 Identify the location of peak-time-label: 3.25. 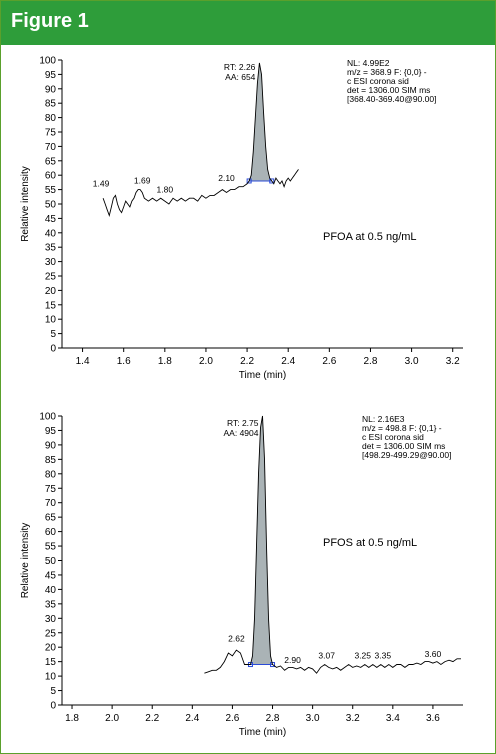
(362, 656).